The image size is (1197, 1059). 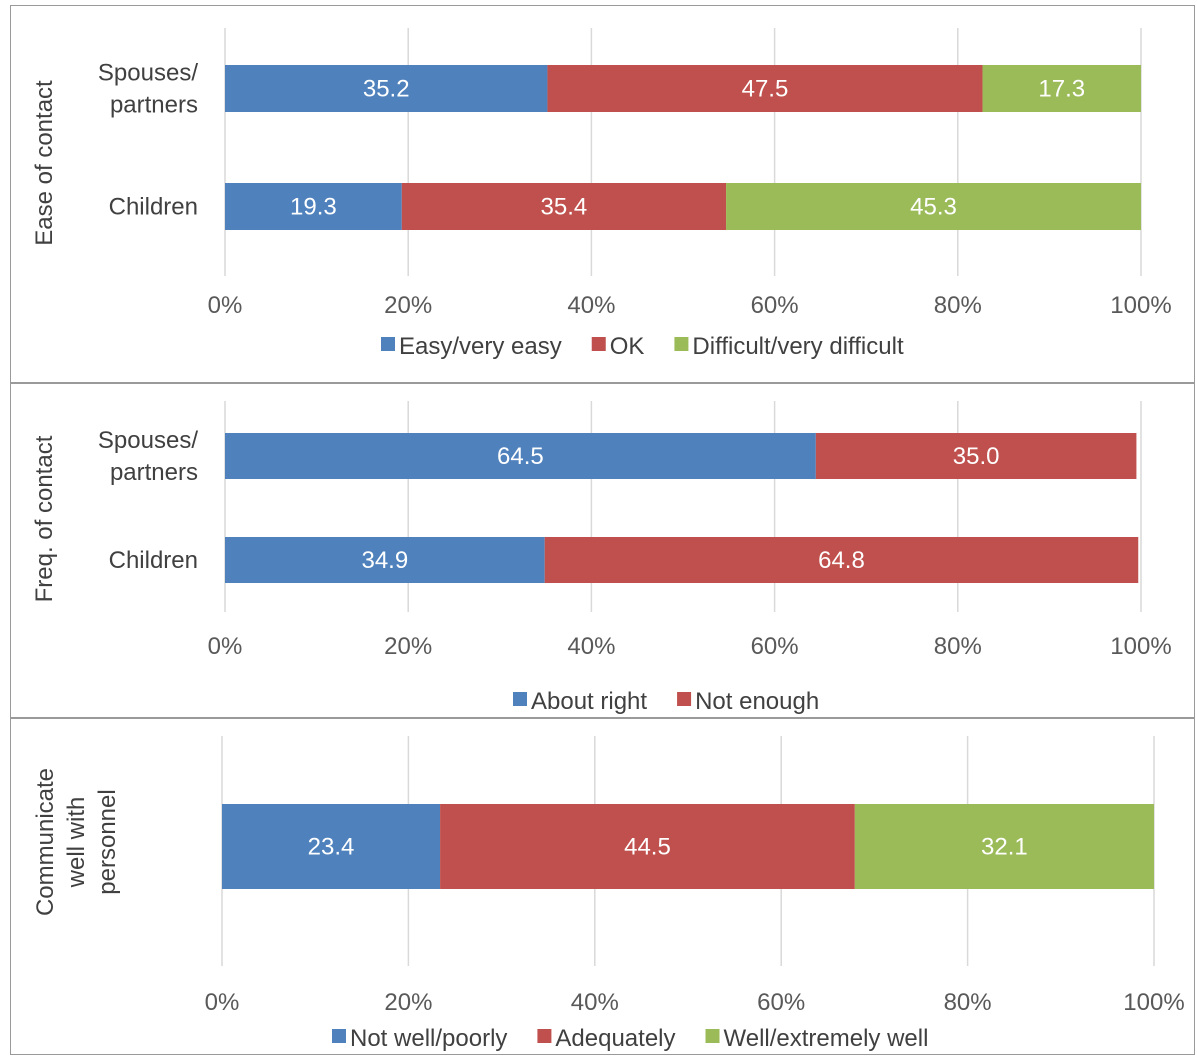 What do you see at coordinates (76, 842) in the screenshot?
I see `group-label: Communicate well with personnel` at bounding box center [76, 842].